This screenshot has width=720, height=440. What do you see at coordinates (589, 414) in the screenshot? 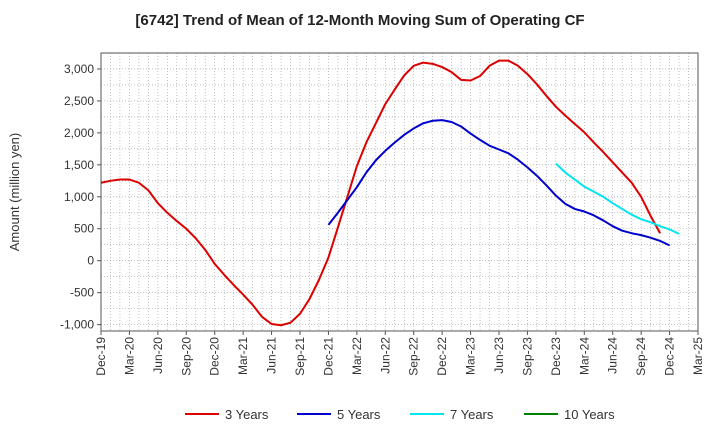
I see `legend-label: 10 Years` at bounding box center [589, 414].